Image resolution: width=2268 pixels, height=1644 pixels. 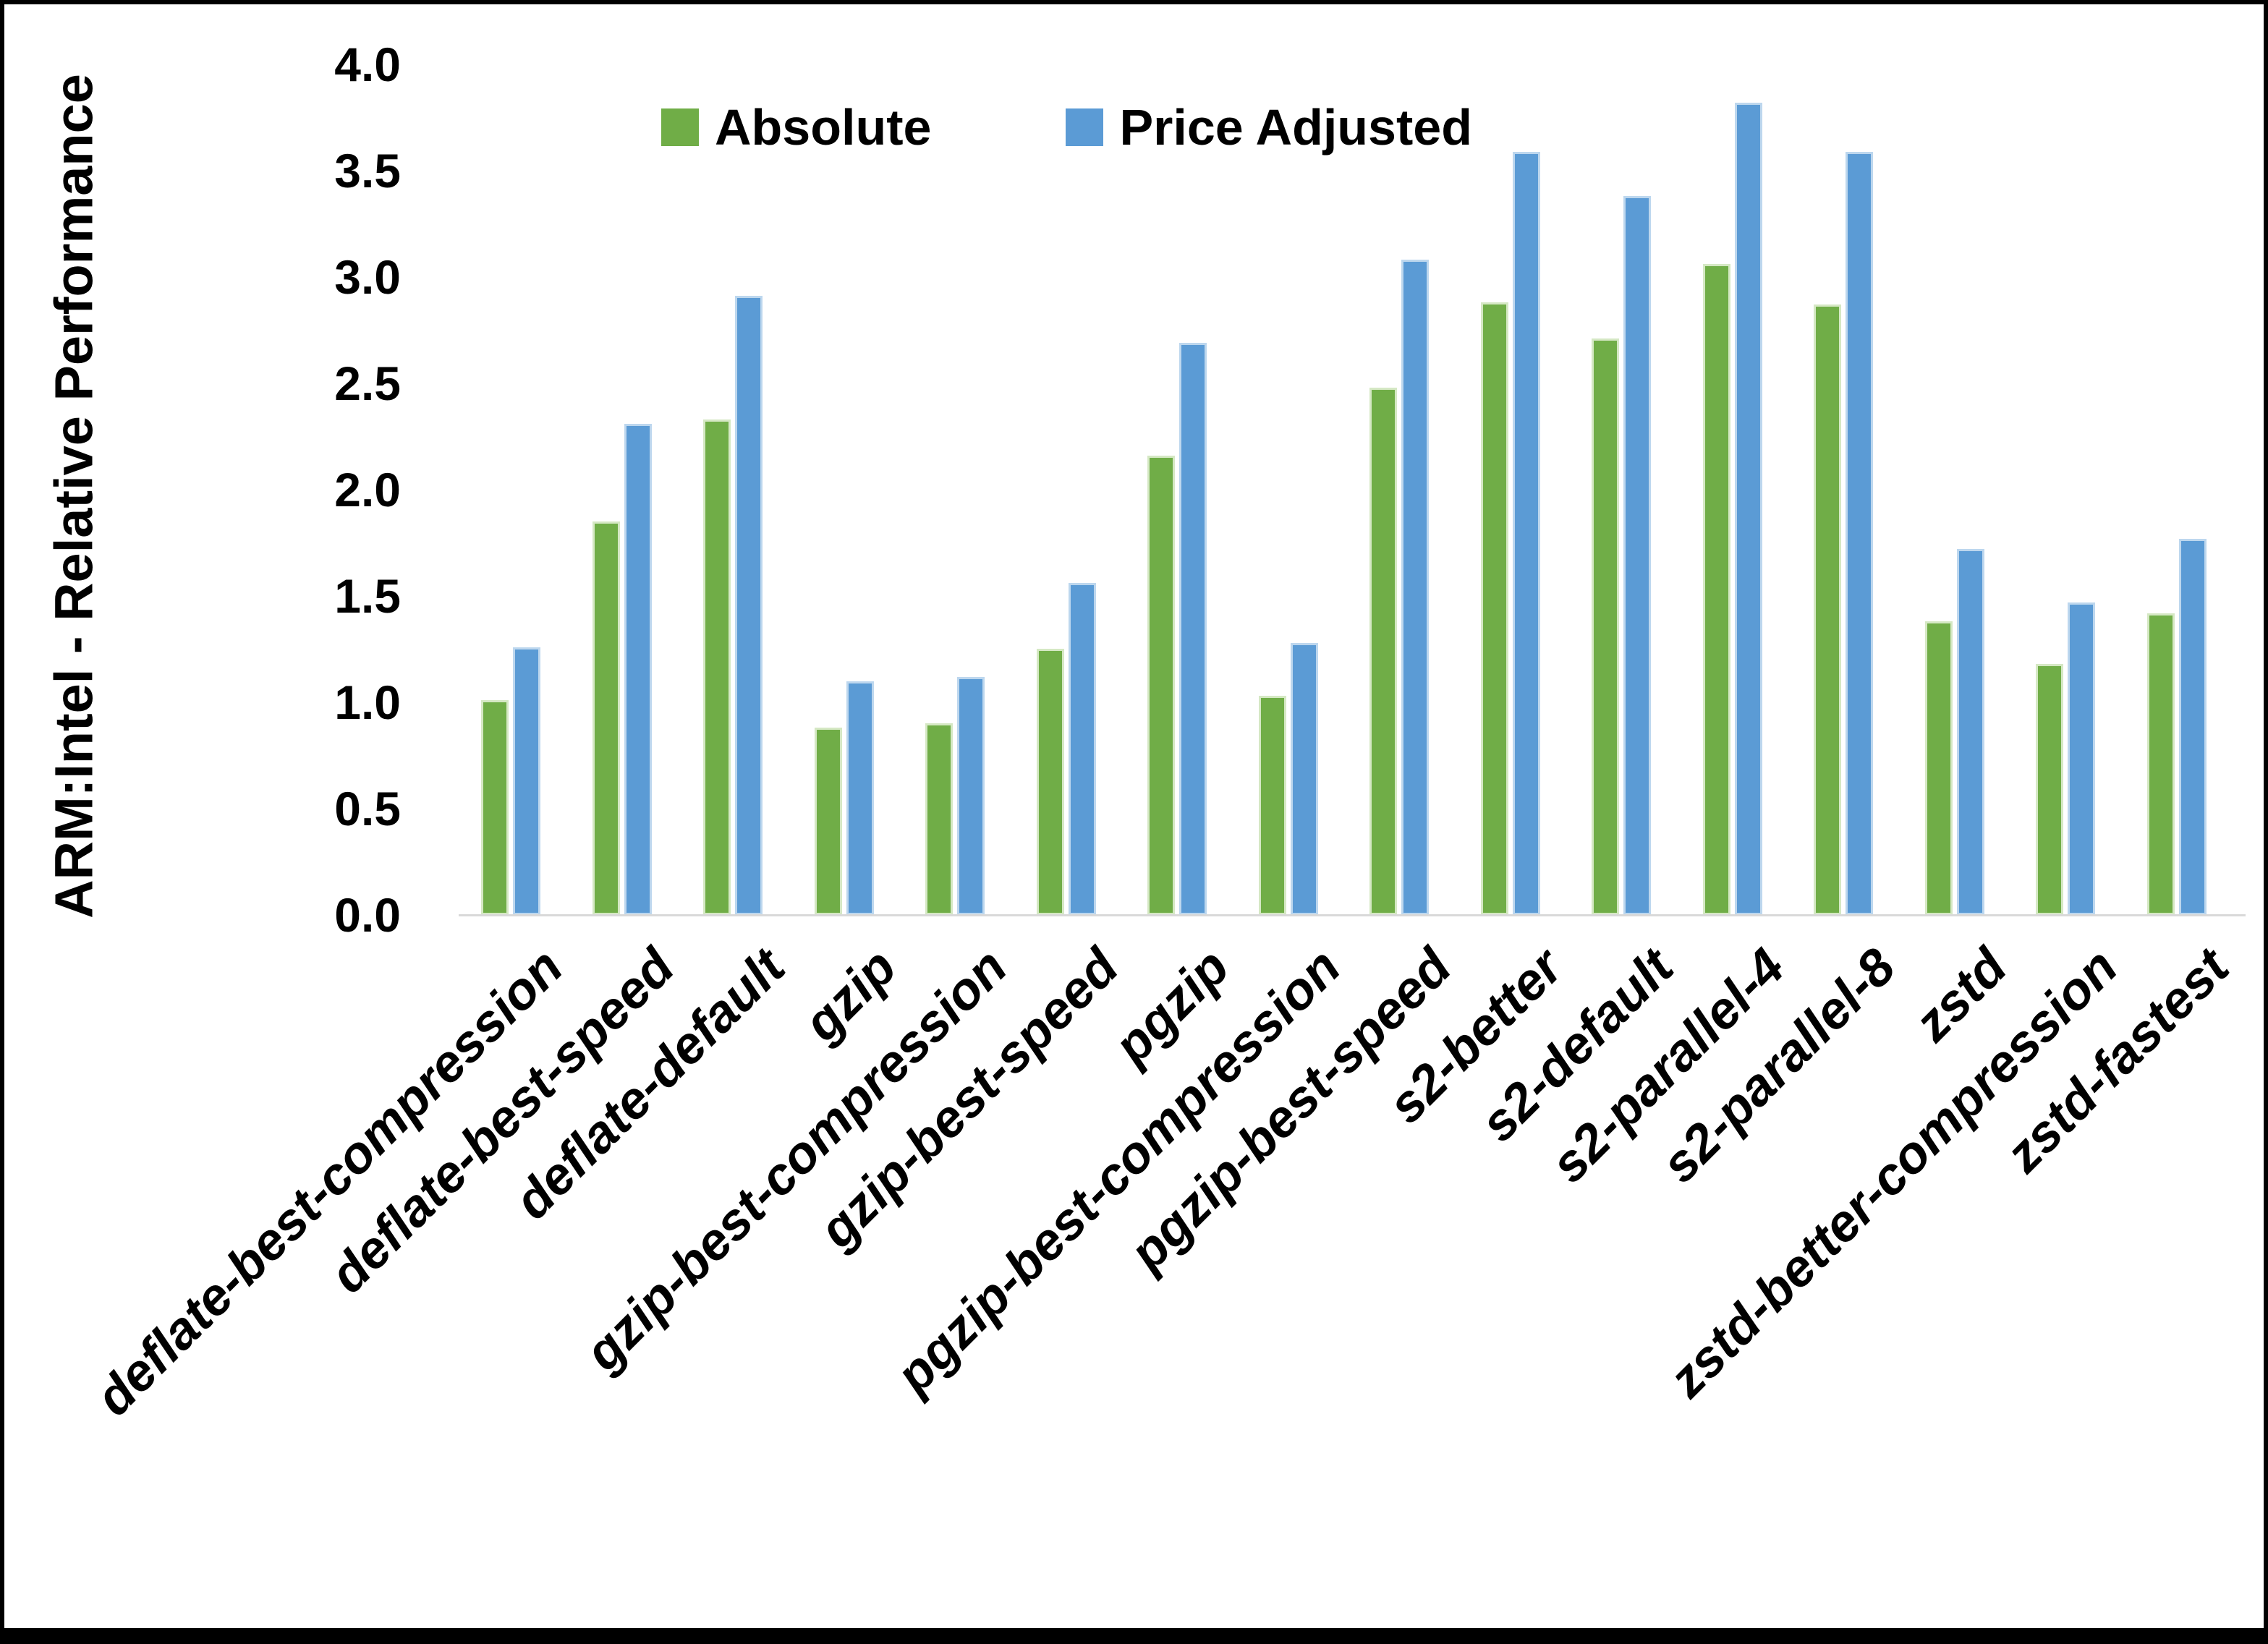 What do you see at coordinates (680, 127) in the screenshot?
I see `legend-swatch-absolute-icon` at bounding box center [680, 127].